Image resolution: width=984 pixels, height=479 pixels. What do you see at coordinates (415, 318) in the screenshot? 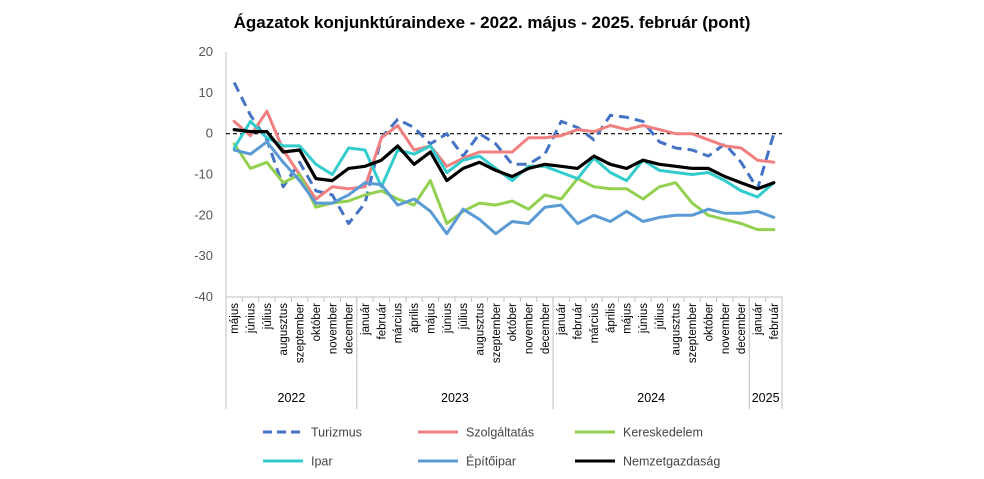
I see `x-tick-label-11: április` at bounding box center [415, 318].